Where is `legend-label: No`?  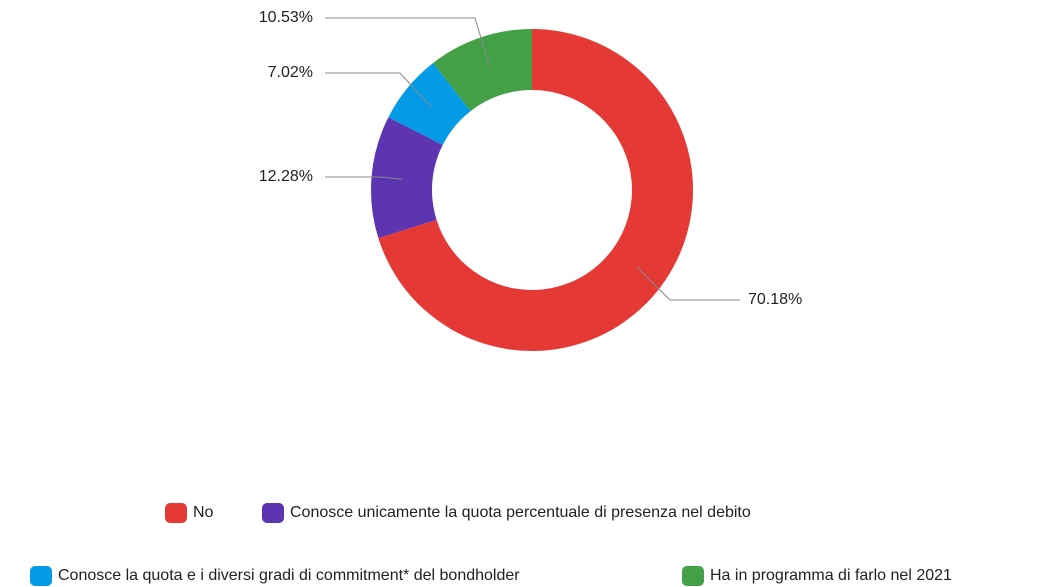 legend-label: No is located at coordinates (203, 512).